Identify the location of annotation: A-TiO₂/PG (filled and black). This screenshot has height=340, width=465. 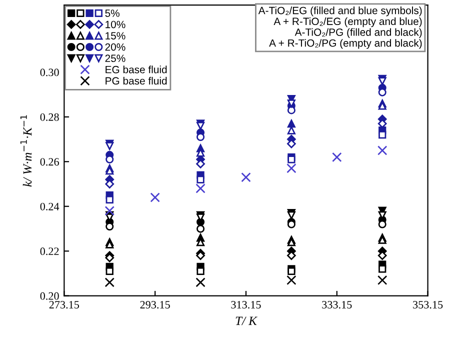
(358, 33).